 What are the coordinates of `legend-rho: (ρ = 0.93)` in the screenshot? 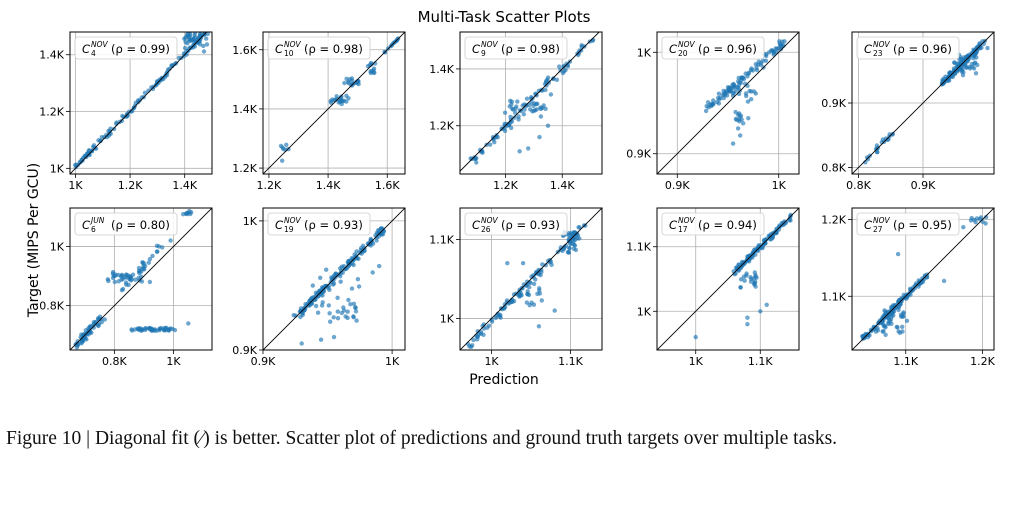 It's located at (333, 225).